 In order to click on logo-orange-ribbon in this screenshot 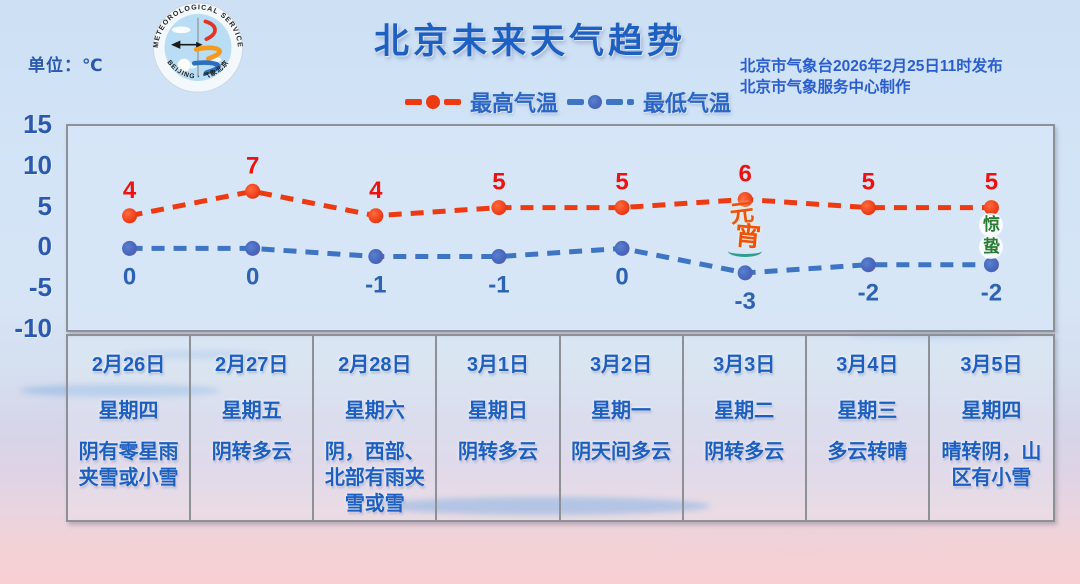, I will do `click(207, 53)`.